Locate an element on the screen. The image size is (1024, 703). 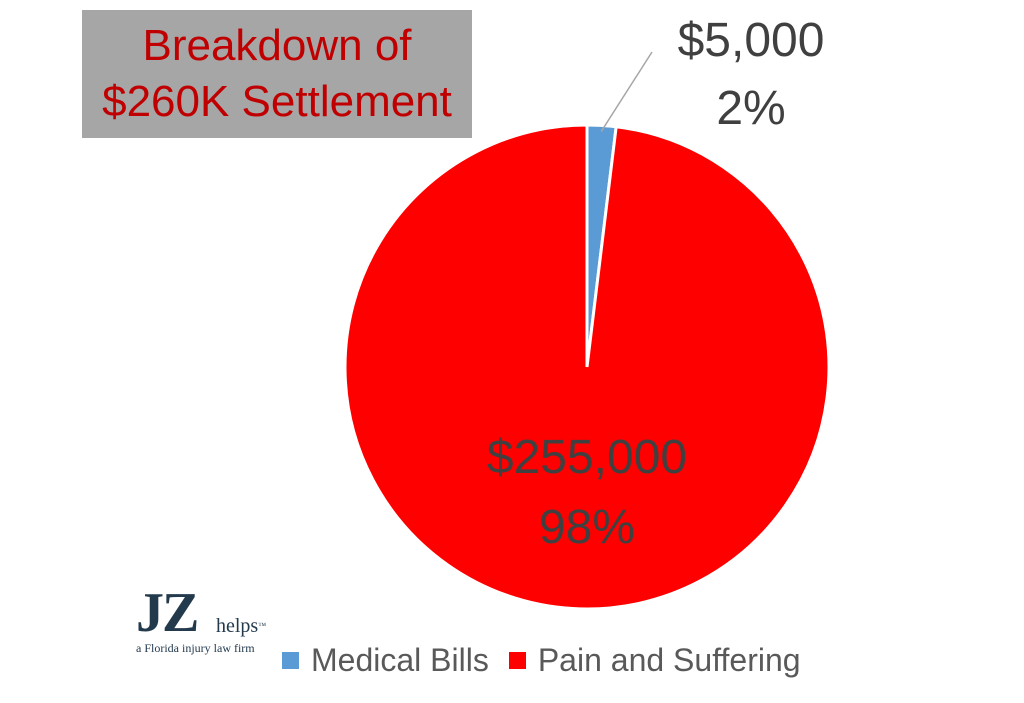
logo-word-text: helps is located at coordinates (237, 626).